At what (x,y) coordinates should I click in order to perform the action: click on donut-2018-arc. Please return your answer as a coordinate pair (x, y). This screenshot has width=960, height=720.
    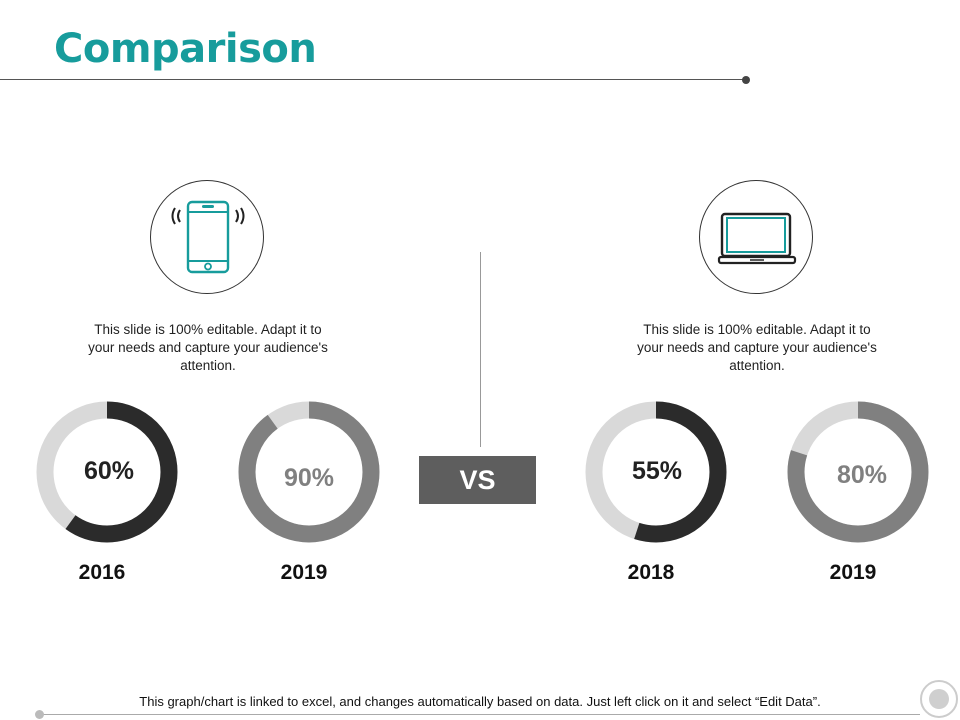
    Looking at the image, I should click on (656, 472).